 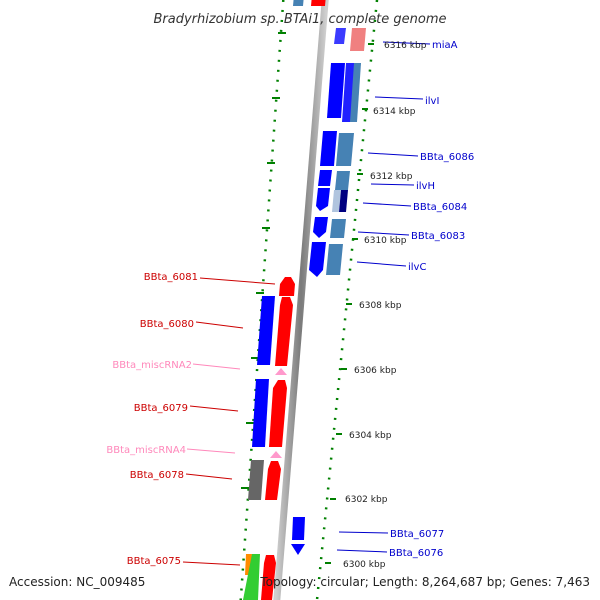 I want to click on gene-feature-6079-red, so click(x=278, y=413).